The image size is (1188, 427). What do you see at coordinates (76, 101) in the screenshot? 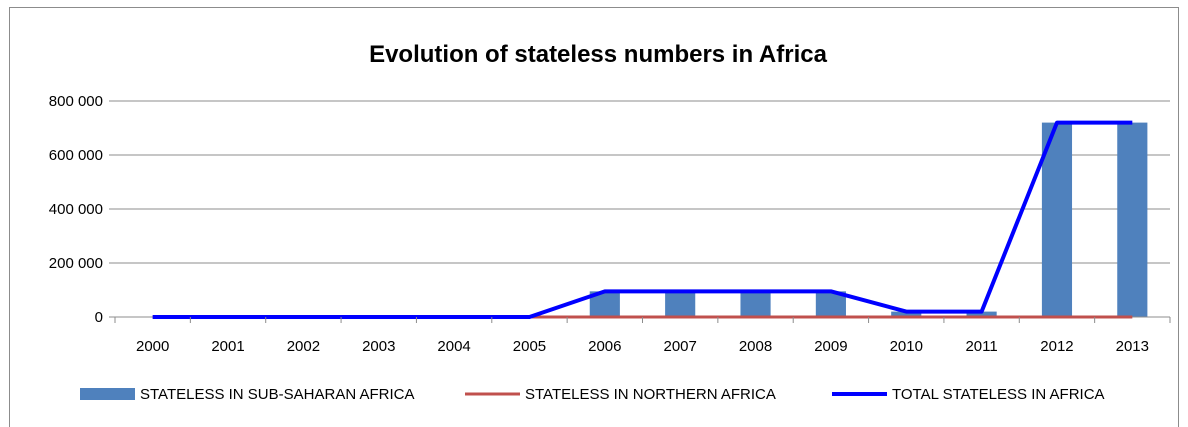
I see `y-tick-label: 800 000` at bounding box center [76, 101].